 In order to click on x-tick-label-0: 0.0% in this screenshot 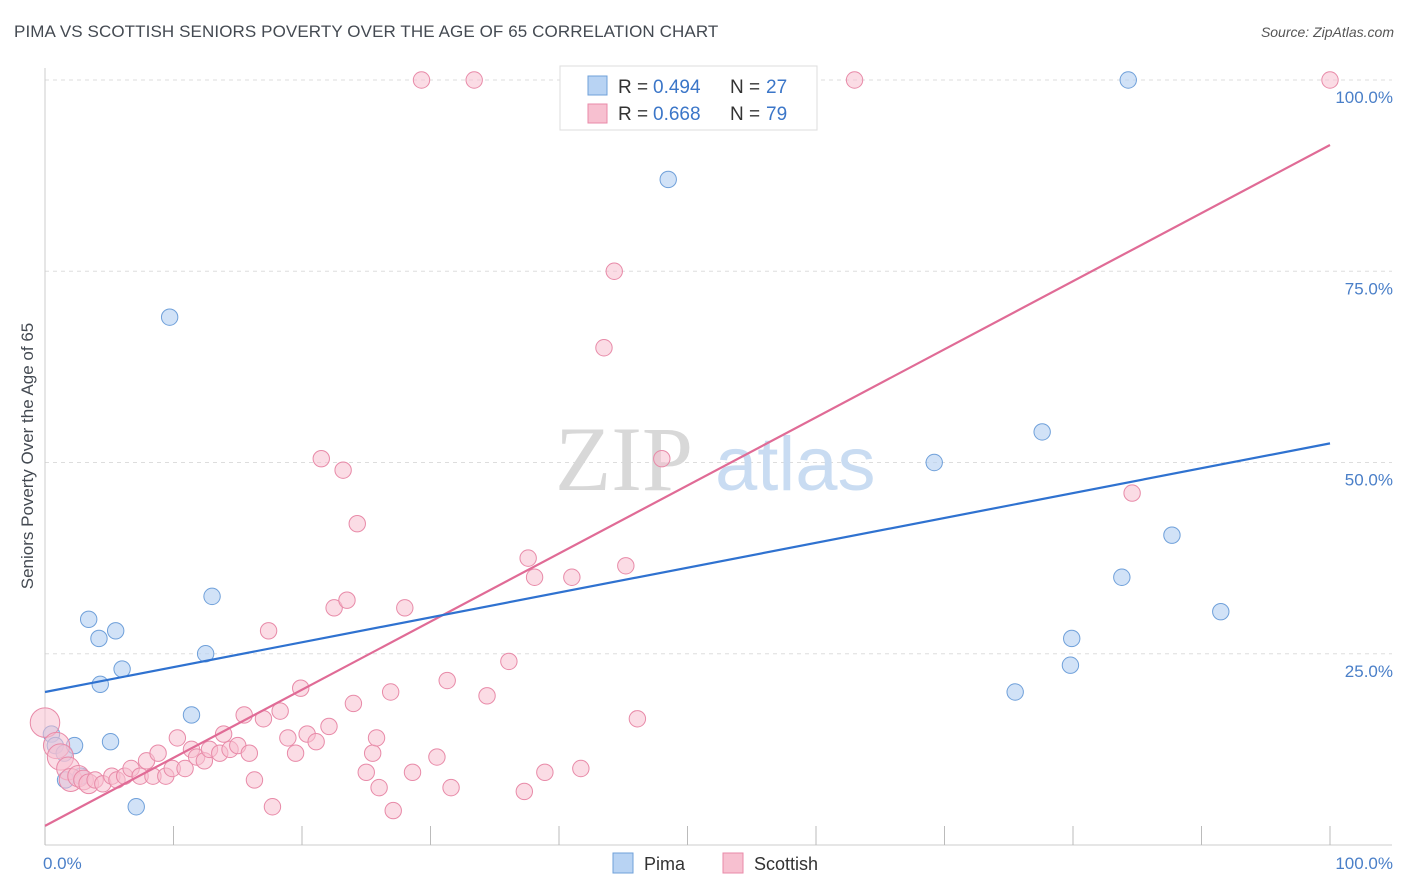, I will do `click(62, 863)`.